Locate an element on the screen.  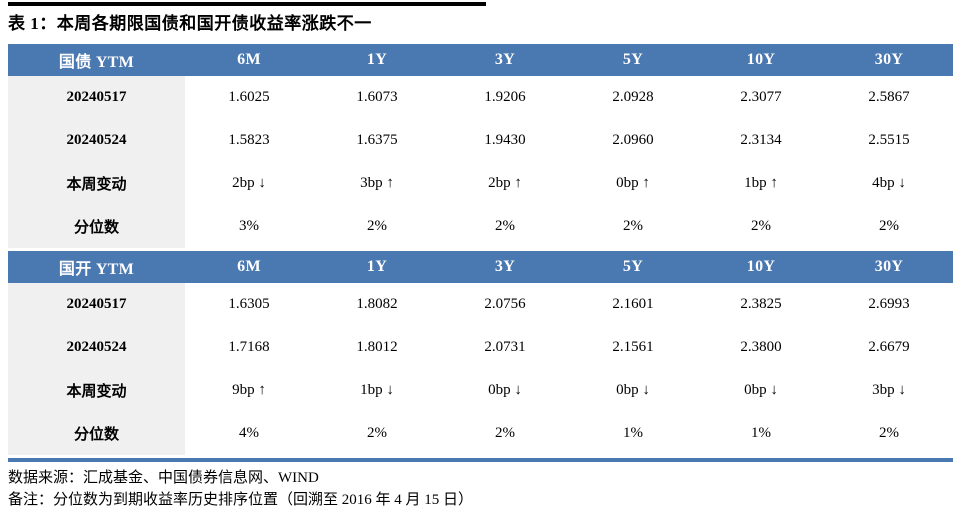
table-row: 分位数 4% 2% 2% 1% 1% 2% is located at coordinates (480, 433).